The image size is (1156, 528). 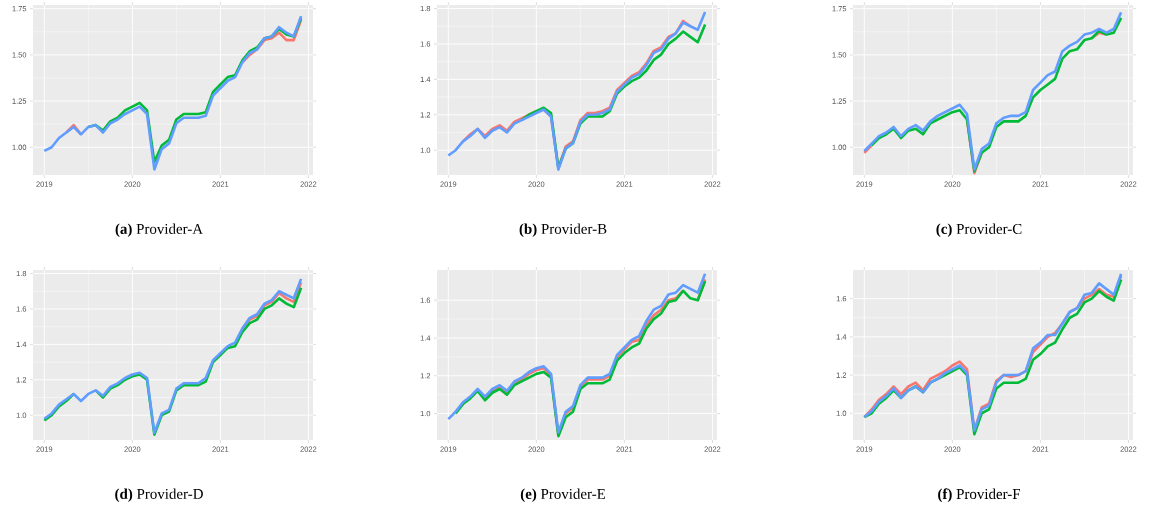 What do you see at coordinates (979, 230) in the screenshot?
I see `text: (c) Provider-C` at bounding box center [979, 230].